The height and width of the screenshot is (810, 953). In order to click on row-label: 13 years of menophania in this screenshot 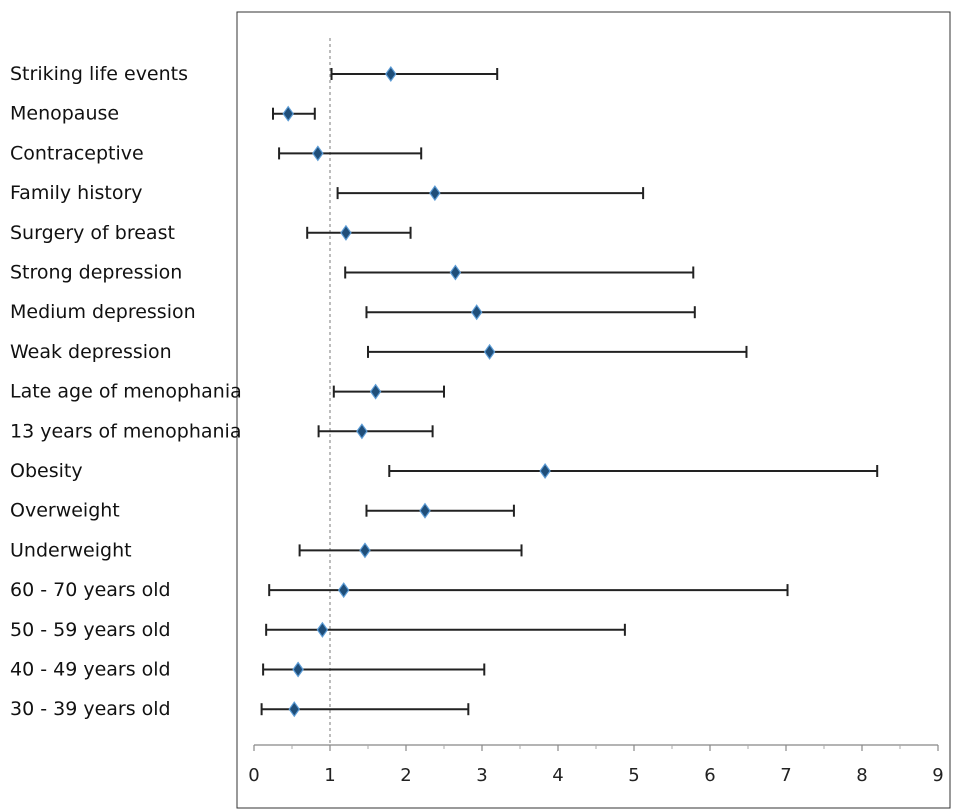, I will do `click(125, 431)`.